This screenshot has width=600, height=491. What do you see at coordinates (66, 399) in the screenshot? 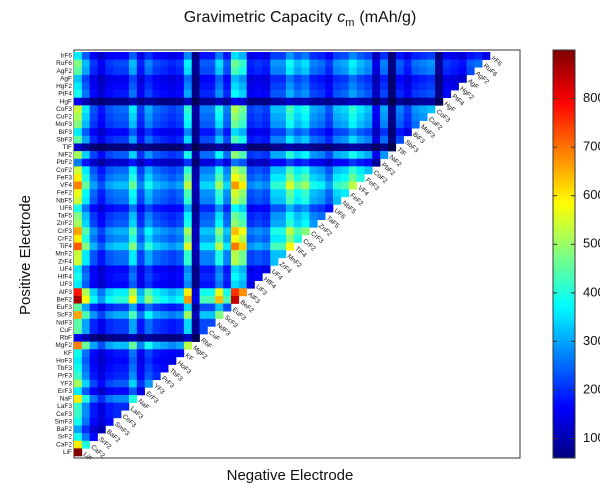
I see `row-label: NaF` at bounding box center [66, 399].